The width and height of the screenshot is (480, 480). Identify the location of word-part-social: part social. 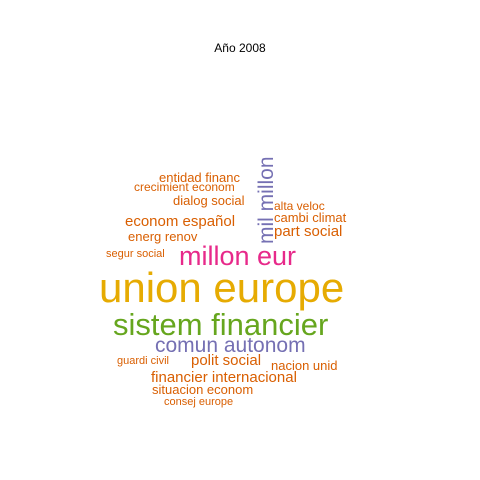
(308, 231).